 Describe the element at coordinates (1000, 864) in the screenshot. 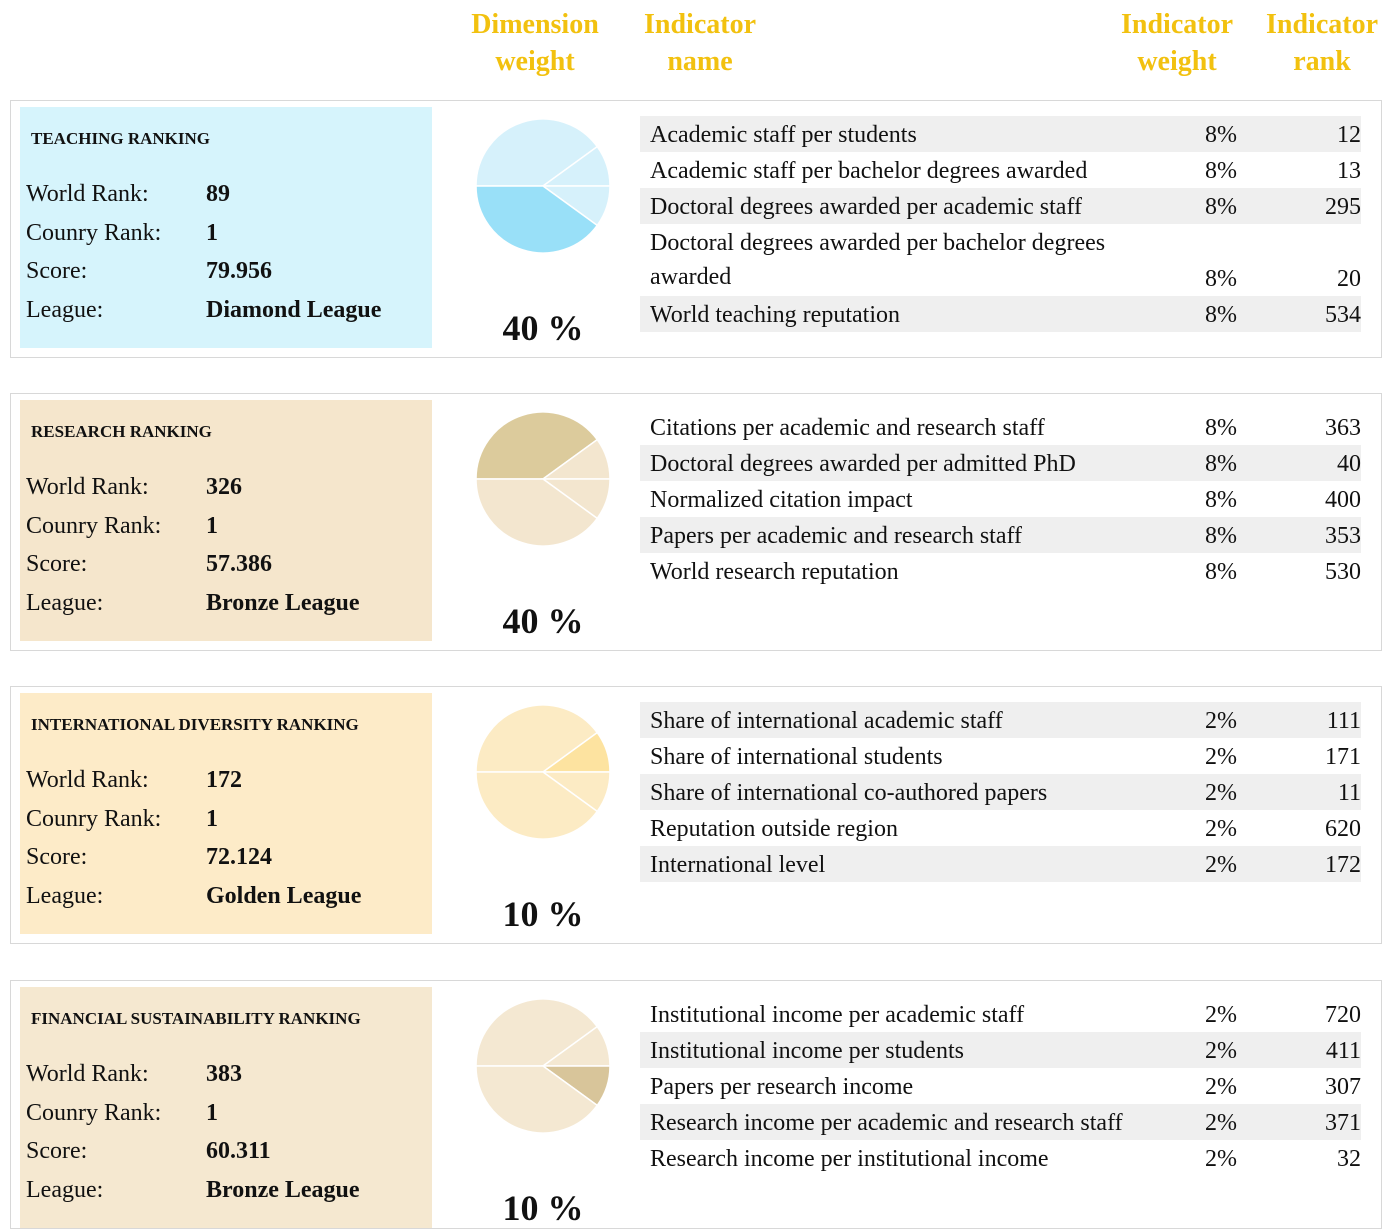

I see `indicator-row: International level 2% 172` at that location.